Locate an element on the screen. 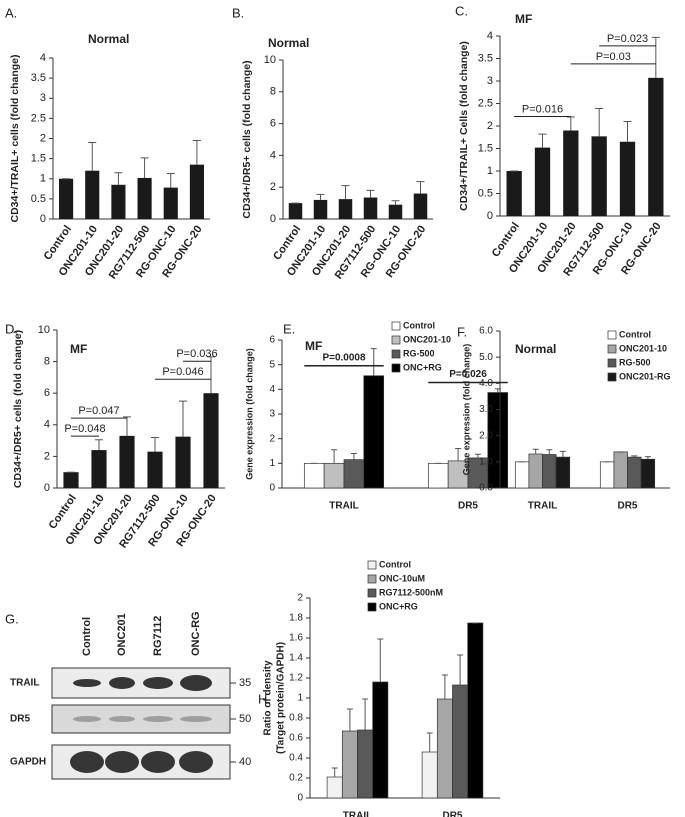 This screenshot has height=817, width=685. legend-label: RG7112-500nM is located at coordinates (411, 592).